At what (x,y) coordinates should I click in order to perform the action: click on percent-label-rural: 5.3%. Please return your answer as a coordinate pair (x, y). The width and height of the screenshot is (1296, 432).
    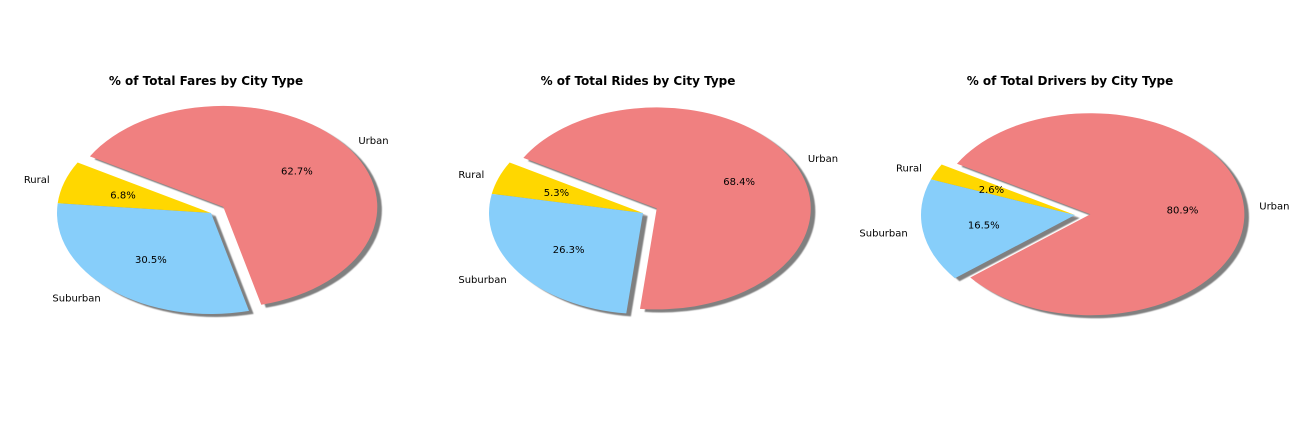
    Looking at the image, I should click on (556, 193).